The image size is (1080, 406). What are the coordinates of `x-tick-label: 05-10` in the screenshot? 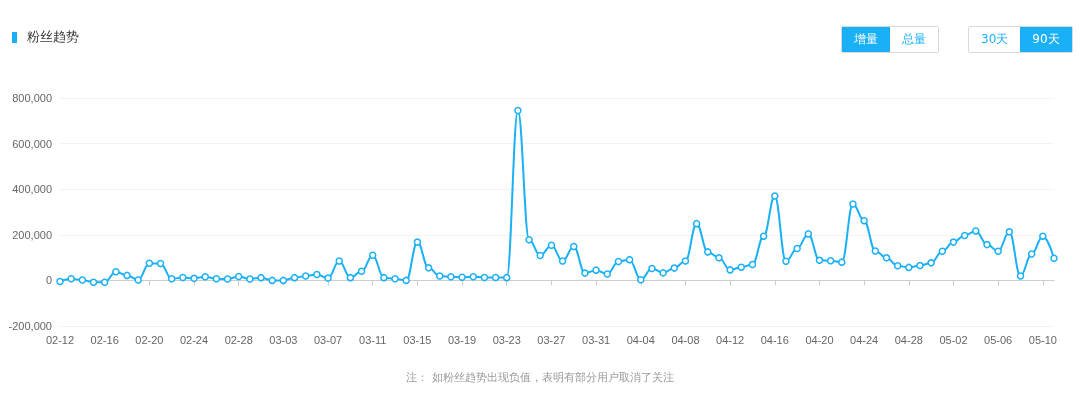 It's located at (1042, 339).